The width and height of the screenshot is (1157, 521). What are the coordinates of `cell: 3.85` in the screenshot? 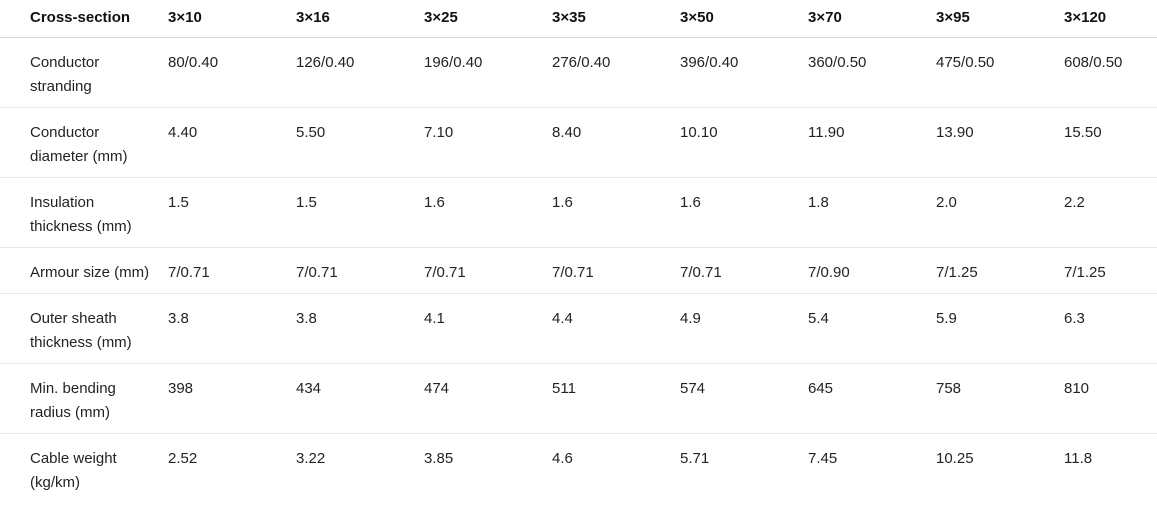 It's located at (439, 458).